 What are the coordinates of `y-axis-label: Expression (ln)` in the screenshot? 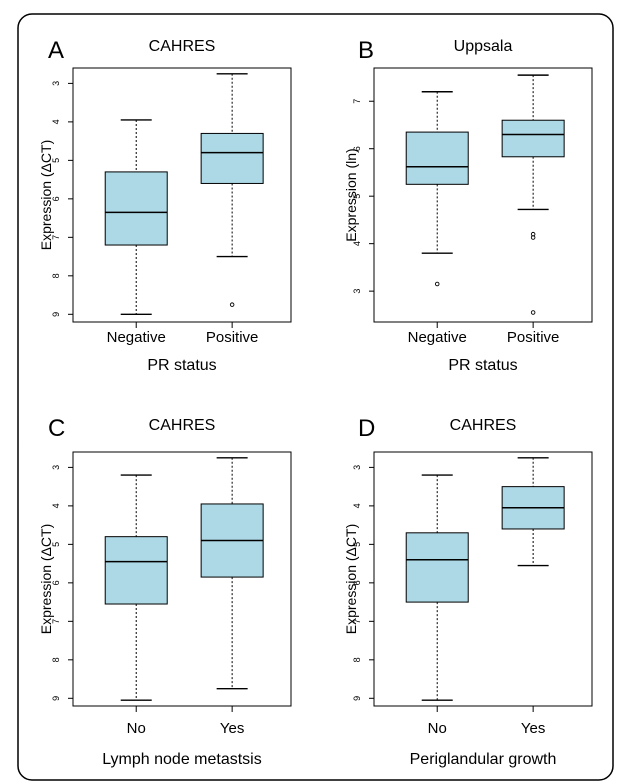 It's located at (351, 194).